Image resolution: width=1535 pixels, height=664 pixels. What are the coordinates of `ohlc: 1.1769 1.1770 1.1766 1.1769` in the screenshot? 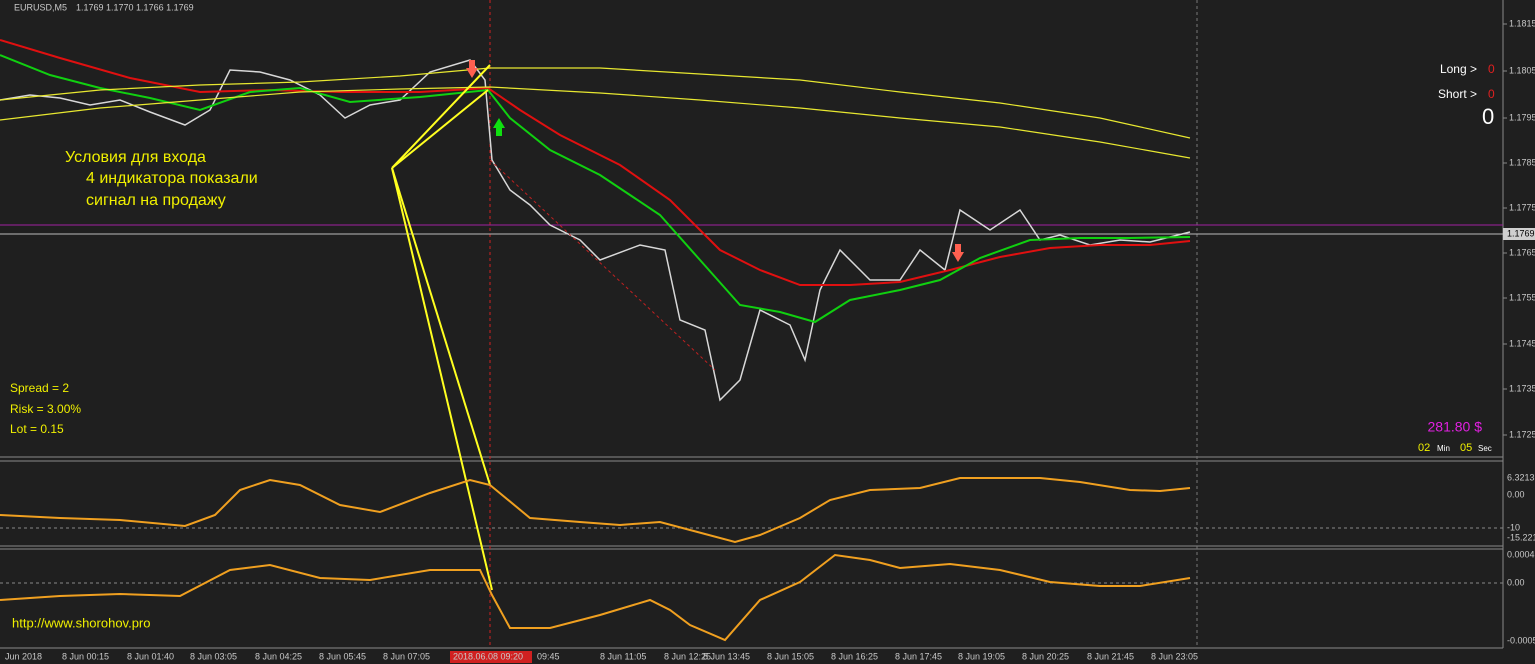 It's located at (135, 7).